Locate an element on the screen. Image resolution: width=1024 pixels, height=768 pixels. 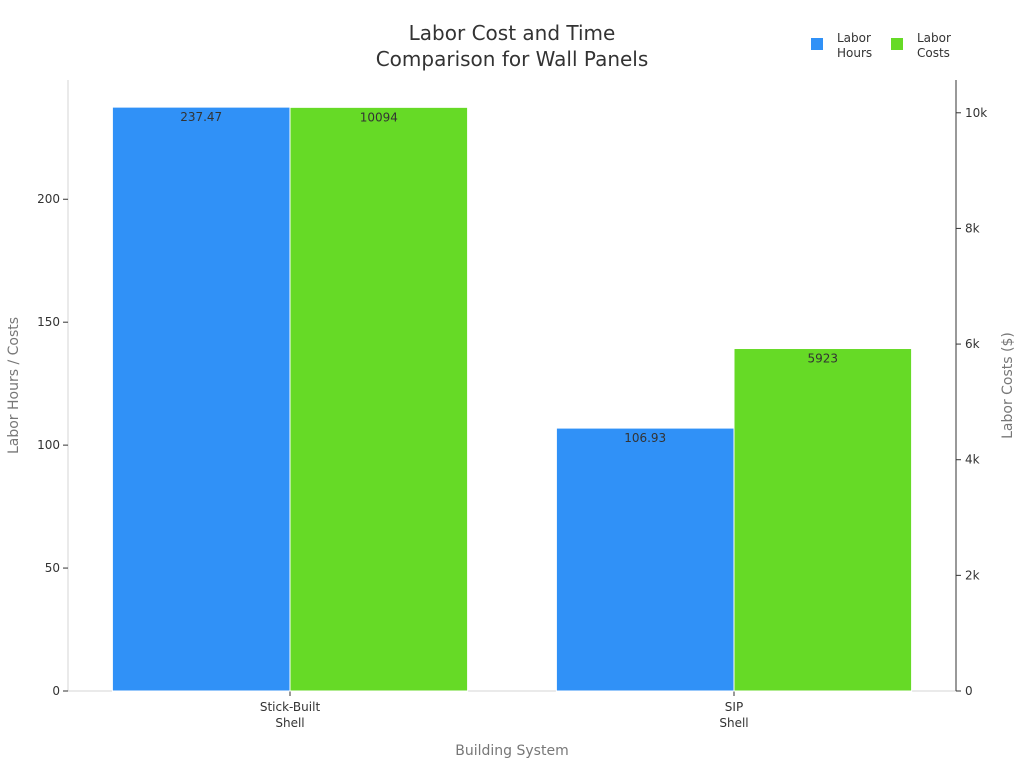
x-tick-label: Stick-Built is located at coordinates (290, 707).